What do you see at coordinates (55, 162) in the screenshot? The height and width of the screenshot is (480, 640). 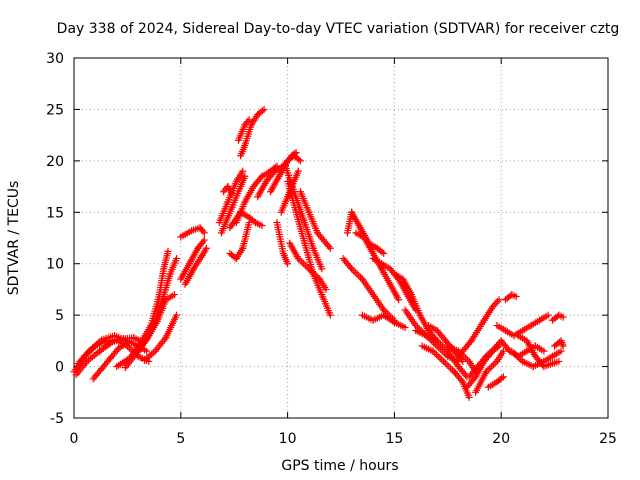 I see `y-tick-label: 20` at bounding box center [55, 162].